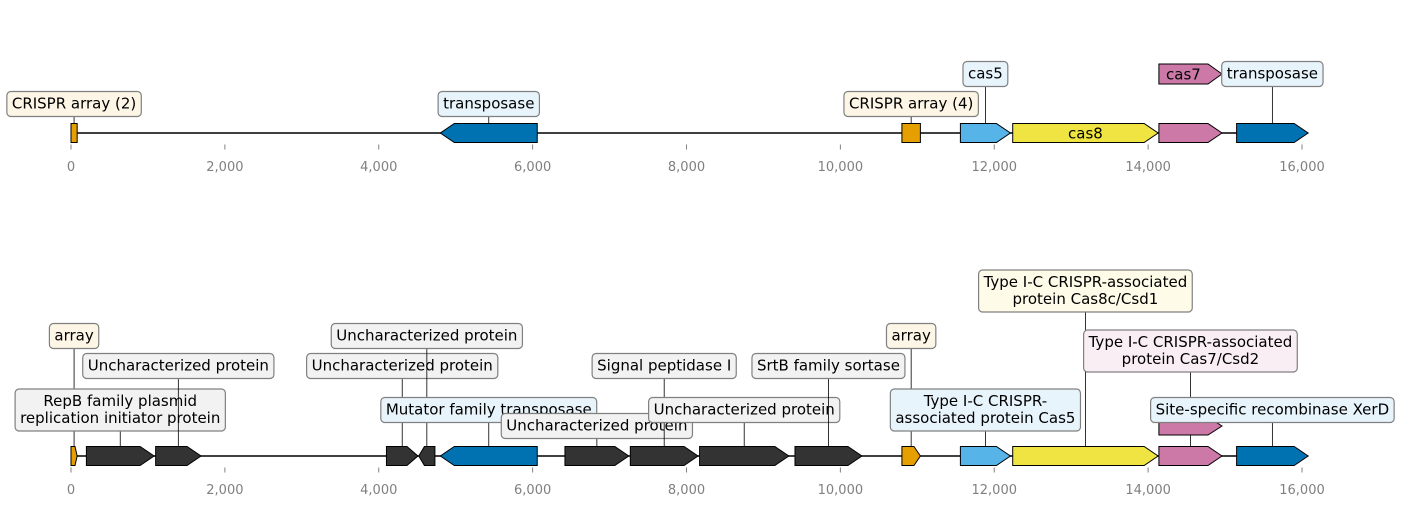  I want to click on gene-label-box: Type I-C CRISPR-associated protein Cas5, so click(985, 410).